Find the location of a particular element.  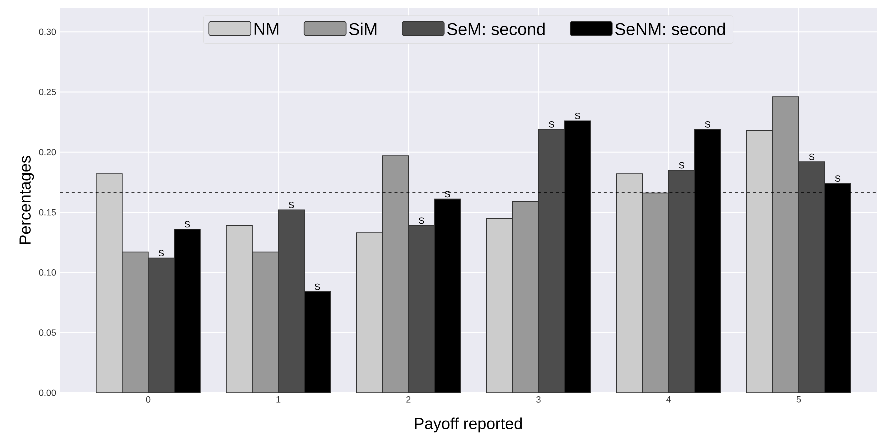

legend-label: SeNM: second is located at coordinates (671, 29).